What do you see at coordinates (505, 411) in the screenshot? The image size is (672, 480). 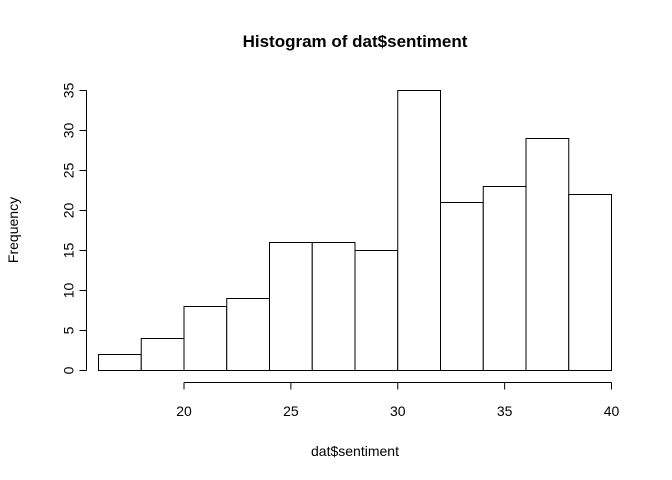 I see `x-tick-label: 35` at bounding box center [505, 411].